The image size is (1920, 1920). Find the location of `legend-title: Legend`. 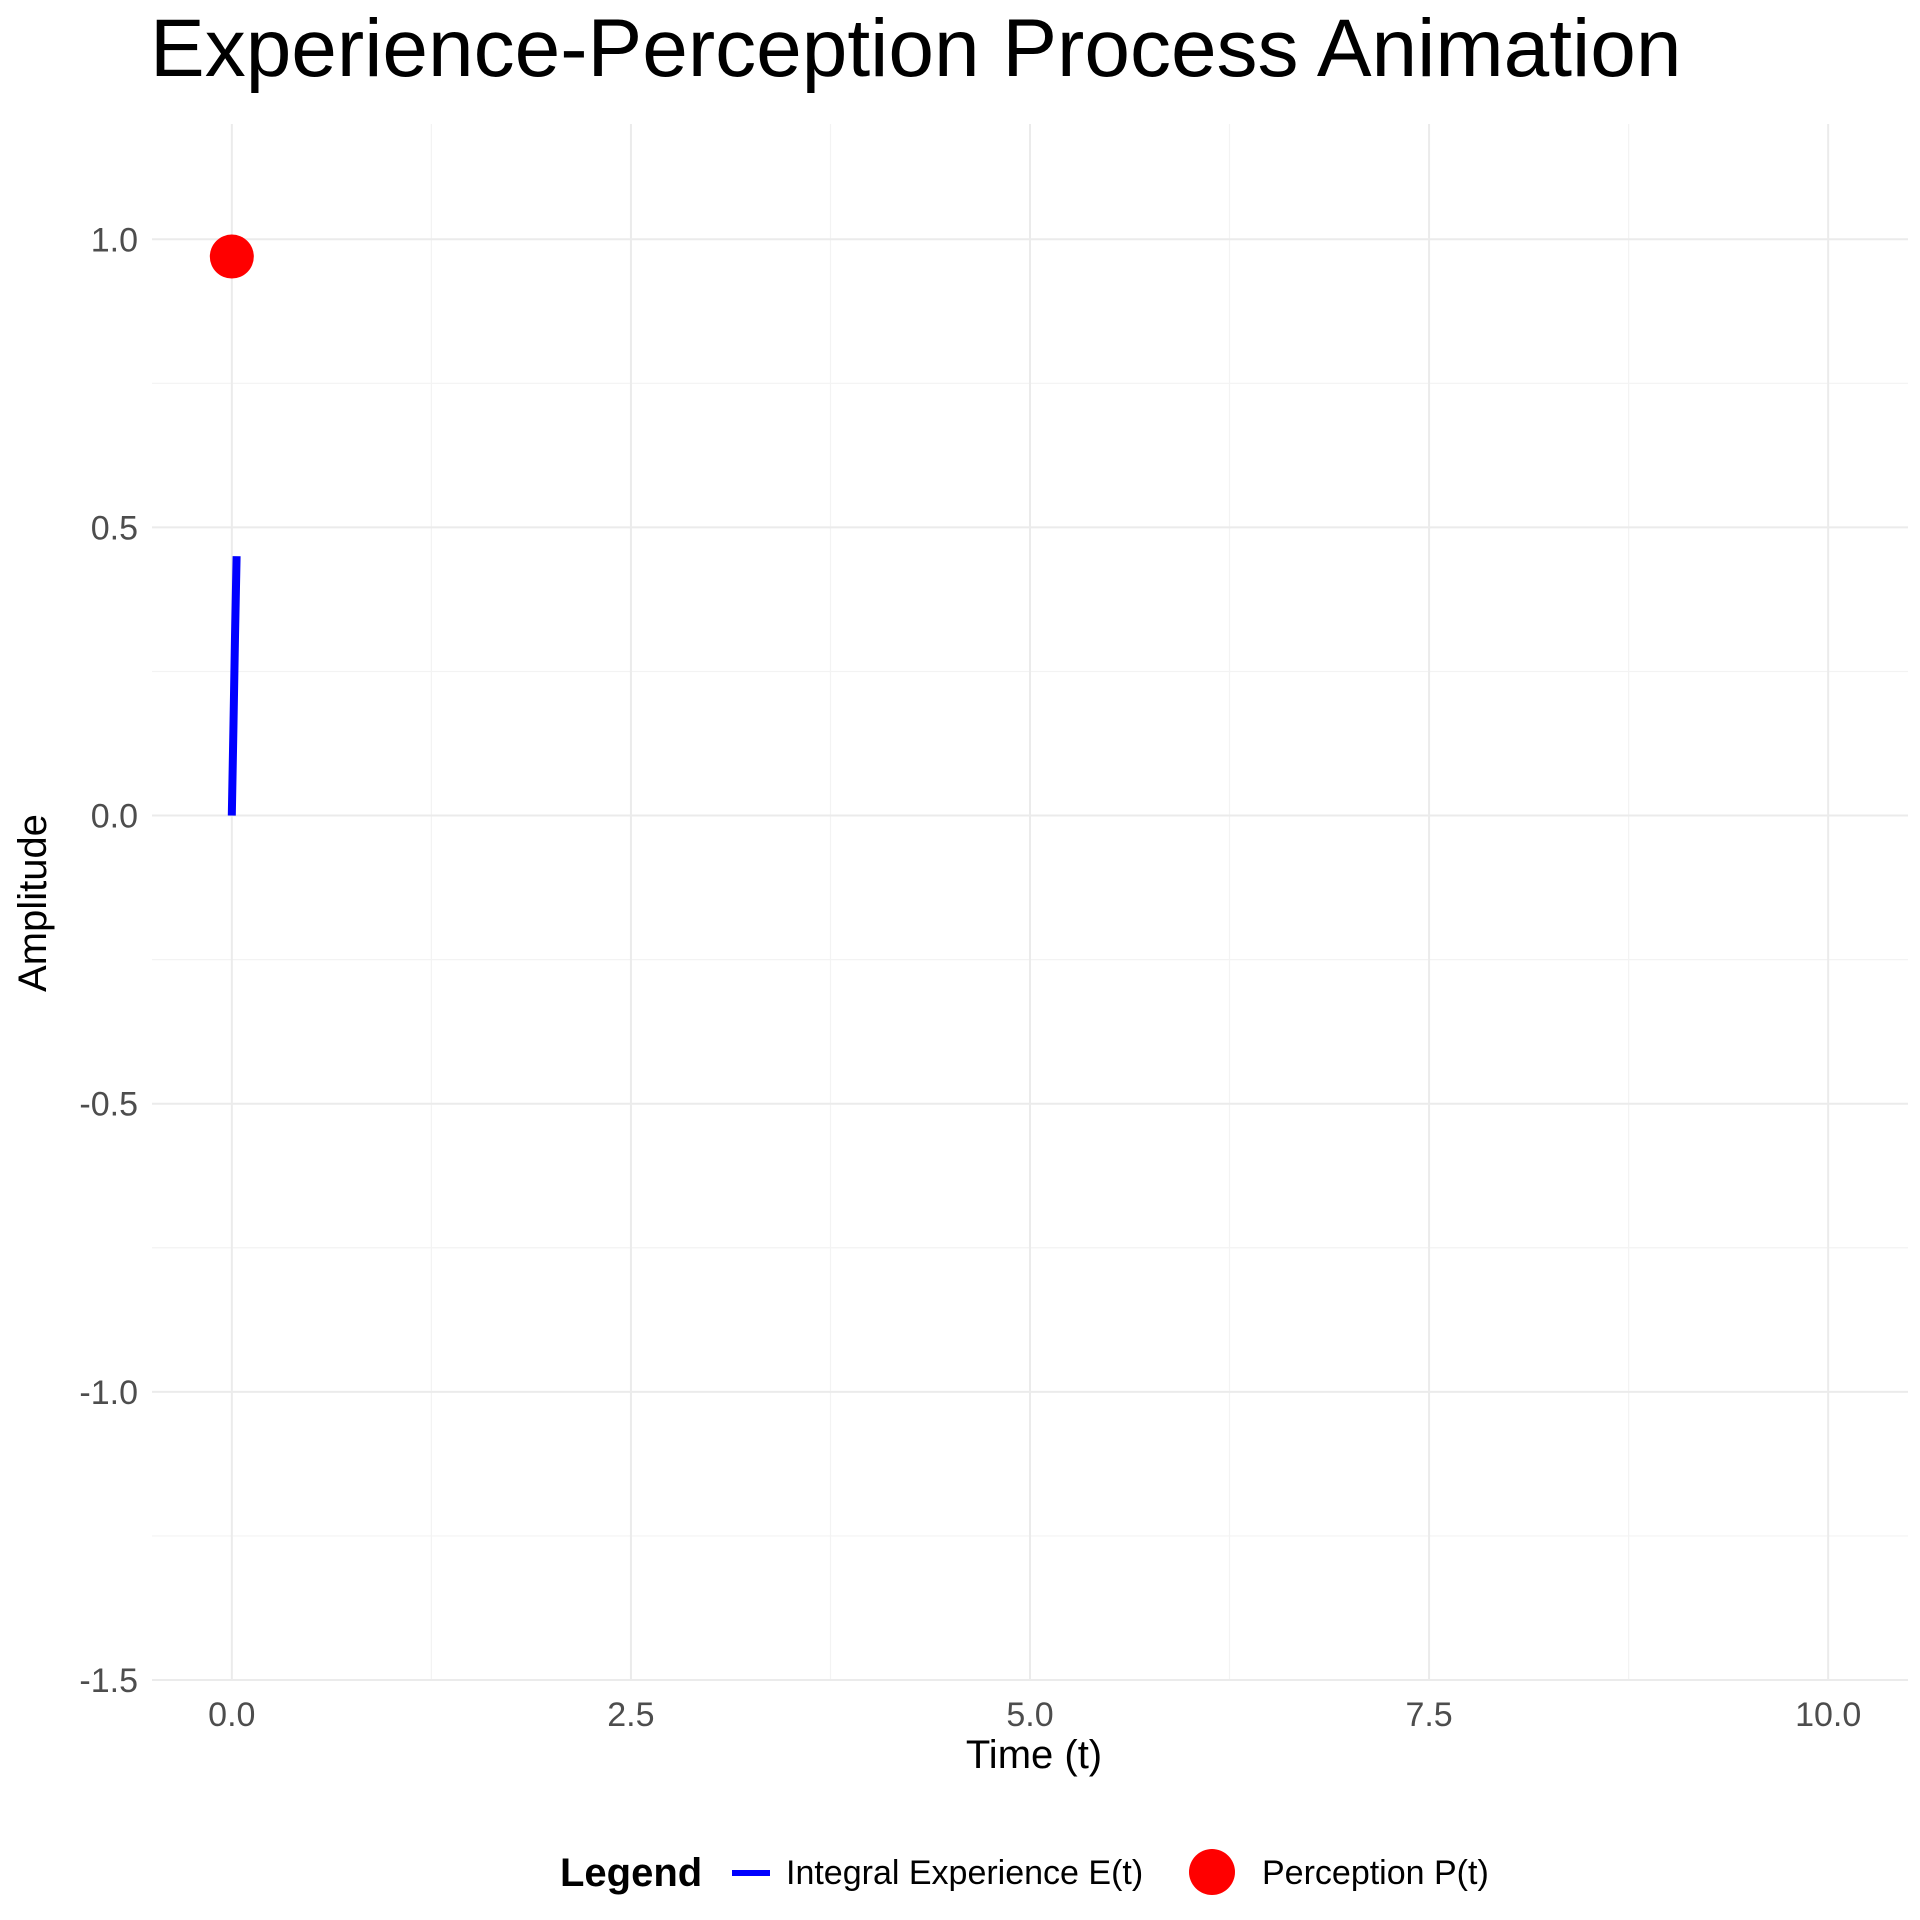

legend-title: Legend is located at coordinates (631, 1873).